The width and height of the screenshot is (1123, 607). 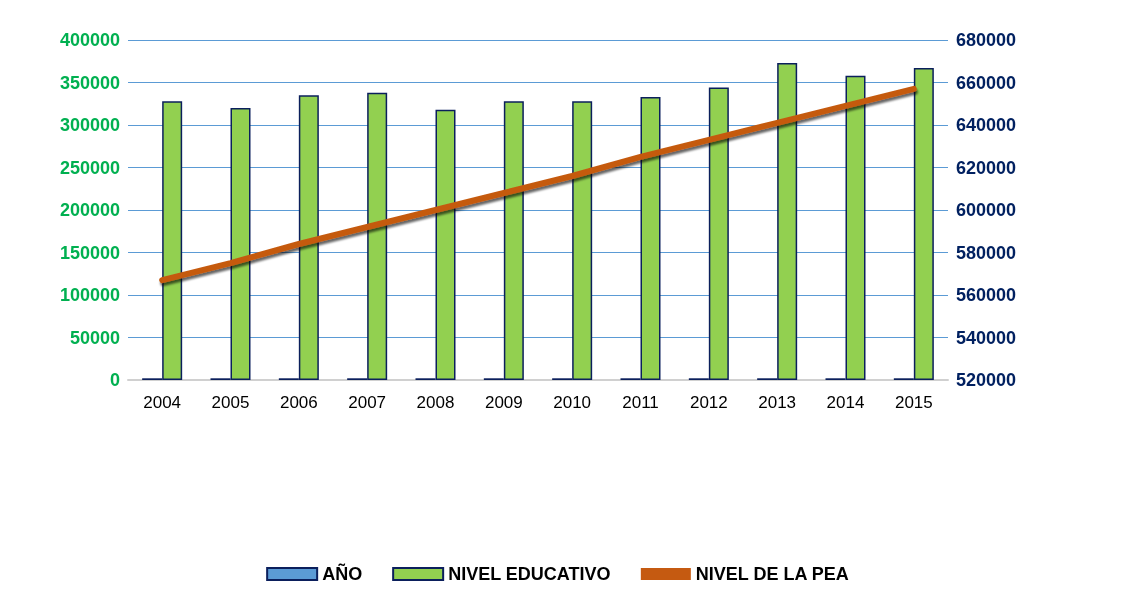 I want to click on y2-tick-label: 540000, so click(x=986, y=337).